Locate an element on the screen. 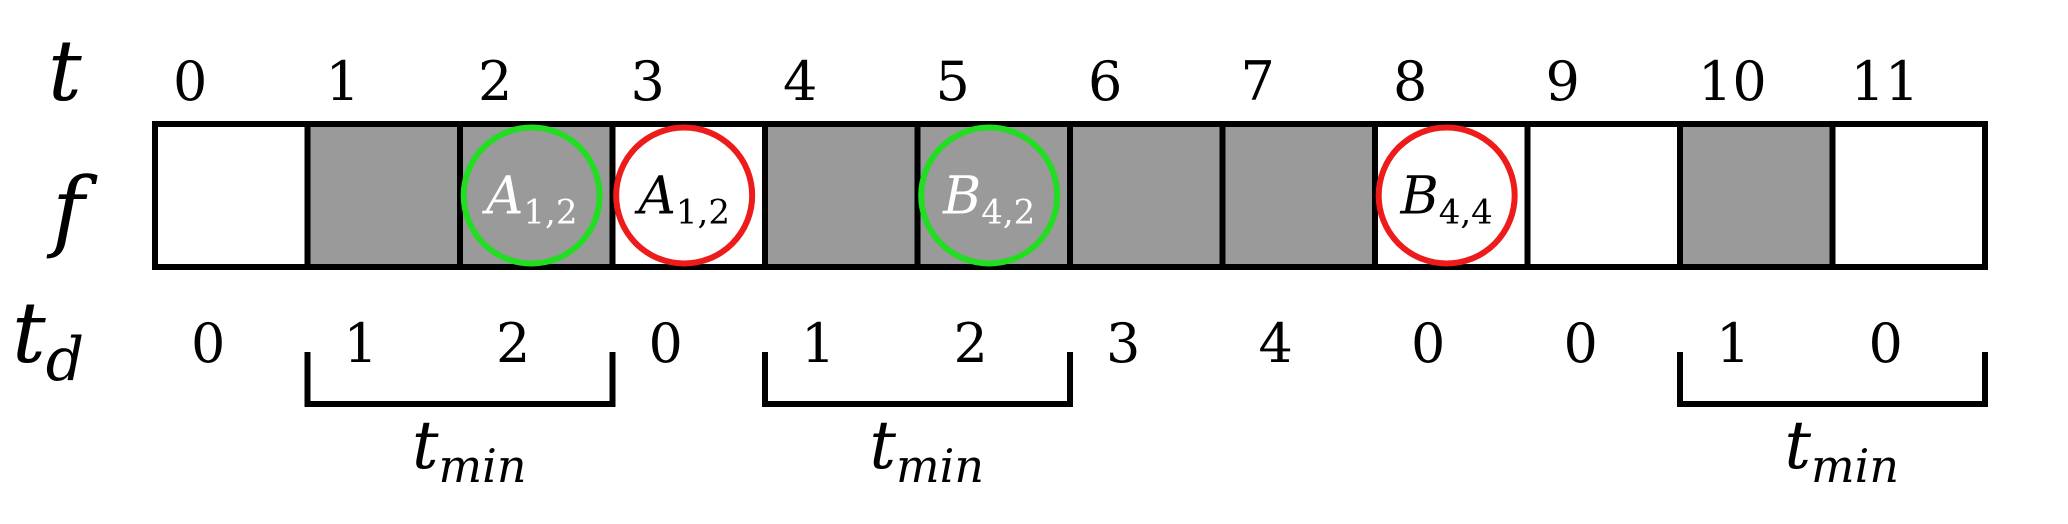  marker-label: B4,2 is located at coordinates (988, 200).